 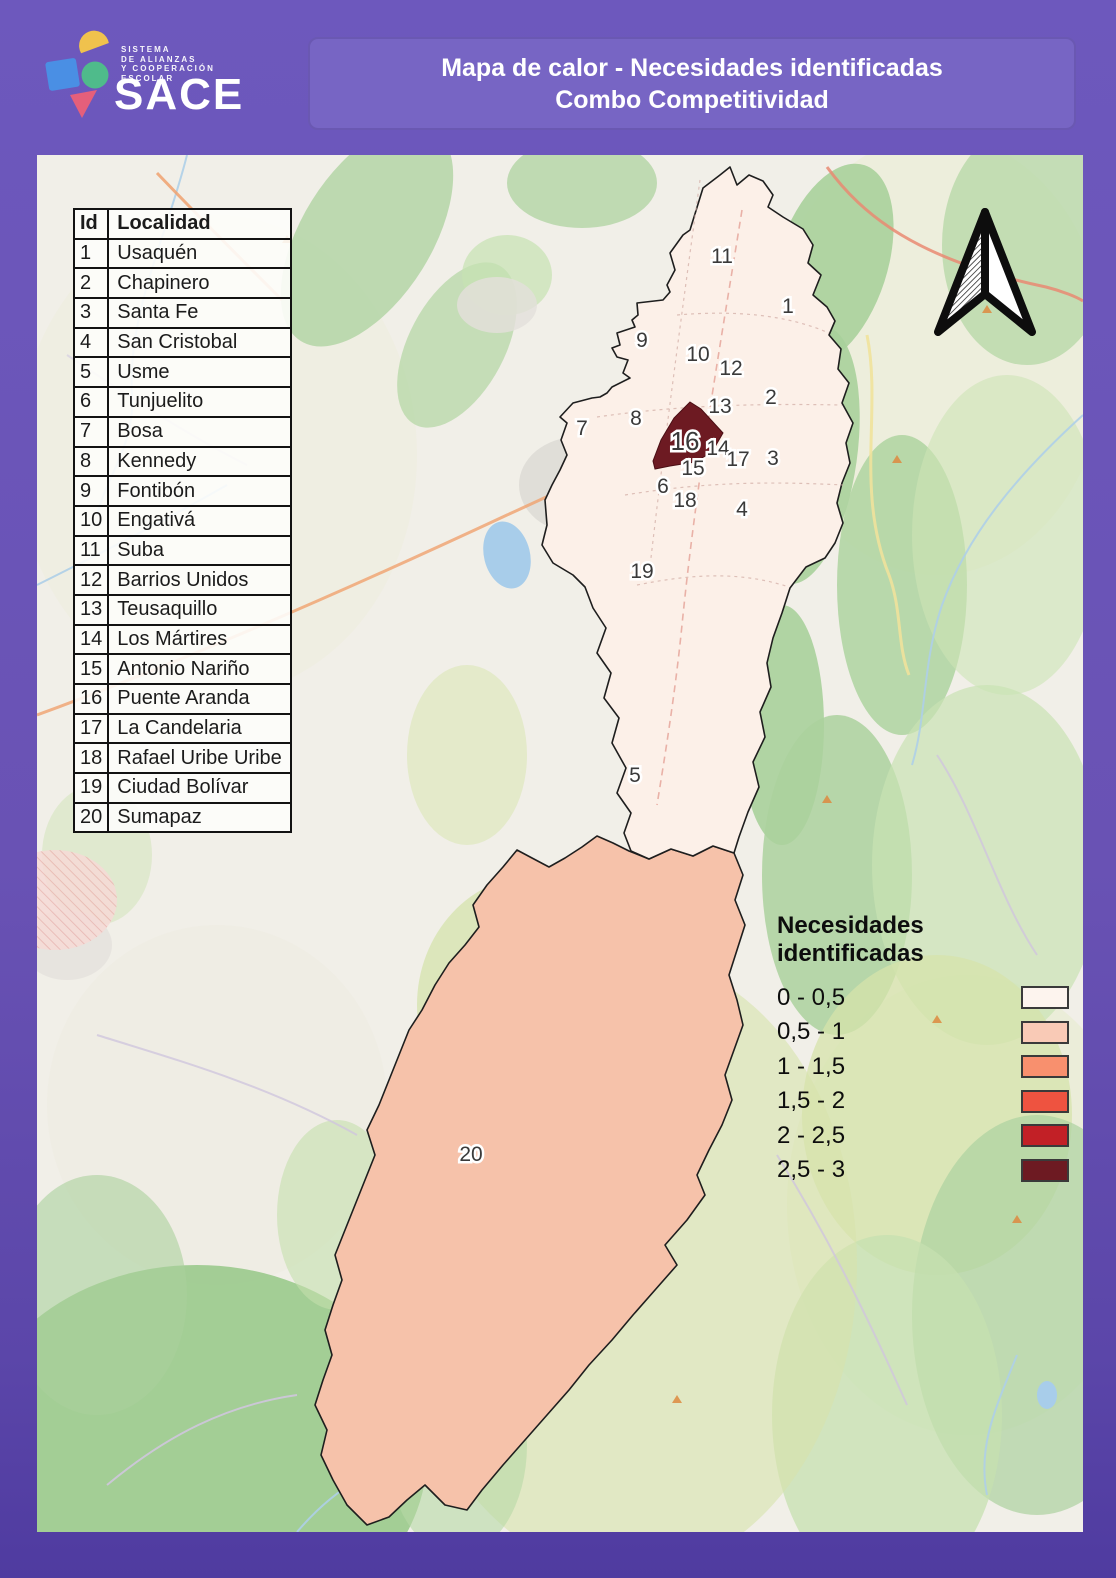 I want to click on legend-item: 1 - 1,5, so click(x=923, y=1066).